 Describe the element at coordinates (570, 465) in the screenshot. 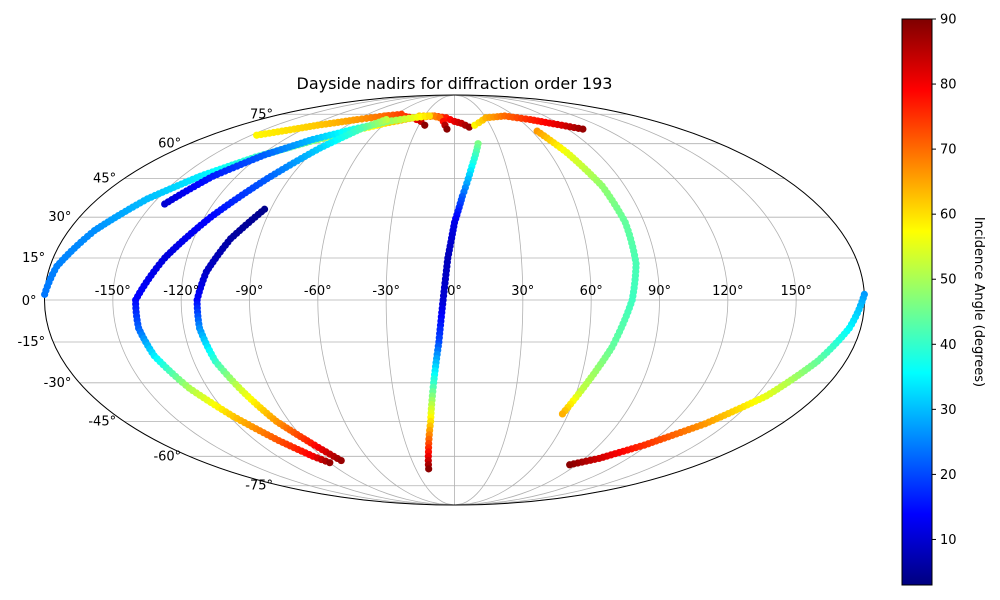

I see `track-10-point` at that location.